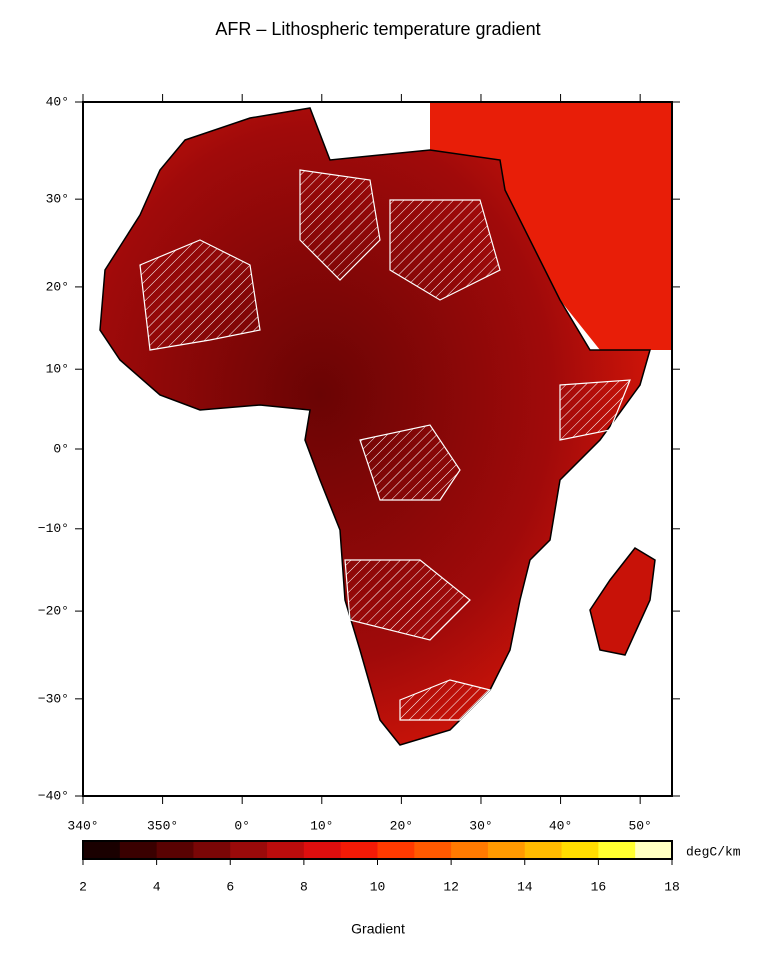 This screenshot has width=775, height=961. What do you see at coordinates (321, 825) in the screenshot?
I see `x-tick-label: 10°` at bounding box center [321, 825].